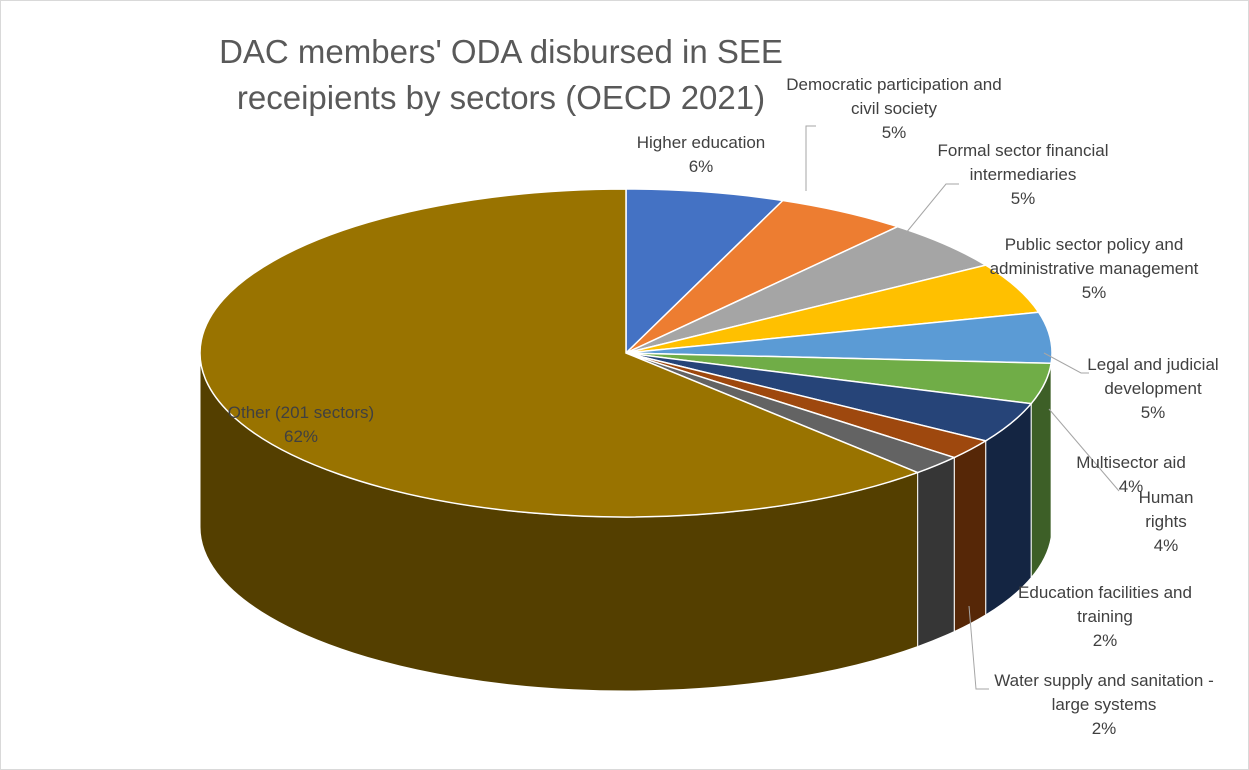 This screenshot has width=1249, height=770. Describe the element at coordinates (301, 436) in the screenshot. I see `value-label: 62%` at that location.